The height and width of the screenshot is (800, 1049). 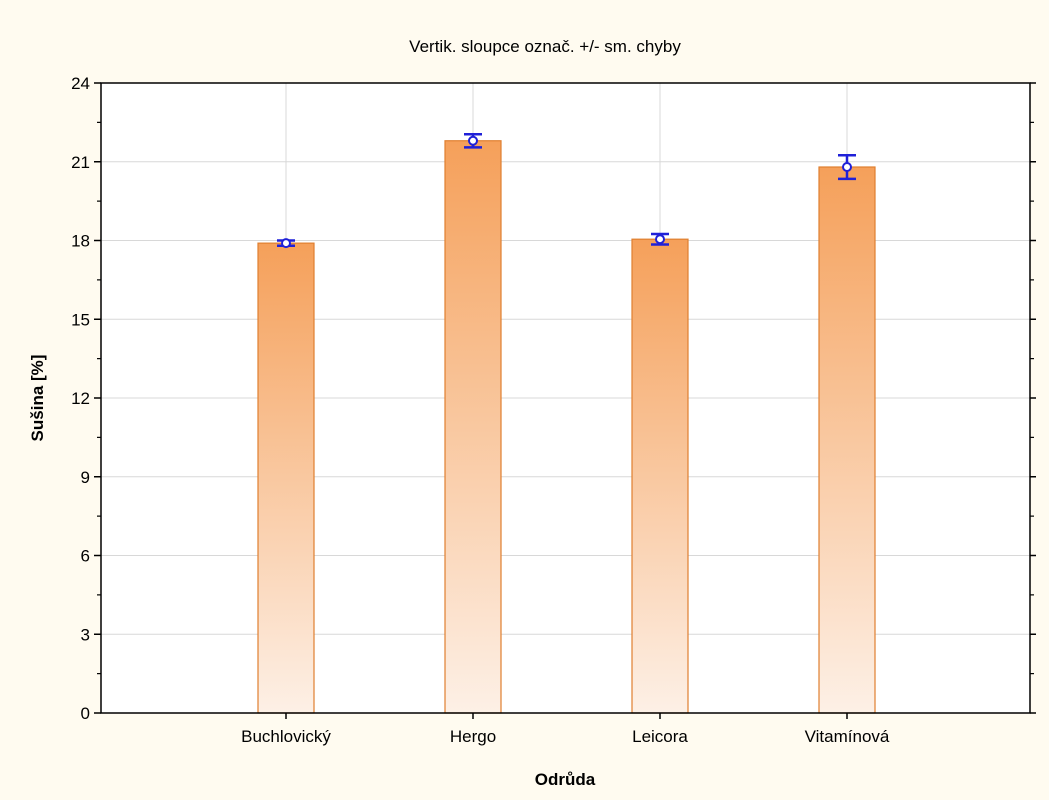 What do you see at coordinates (565, 779) in the screenshot?
I see `x-axis-title: Odrůda` at bounding box center [565, 779].